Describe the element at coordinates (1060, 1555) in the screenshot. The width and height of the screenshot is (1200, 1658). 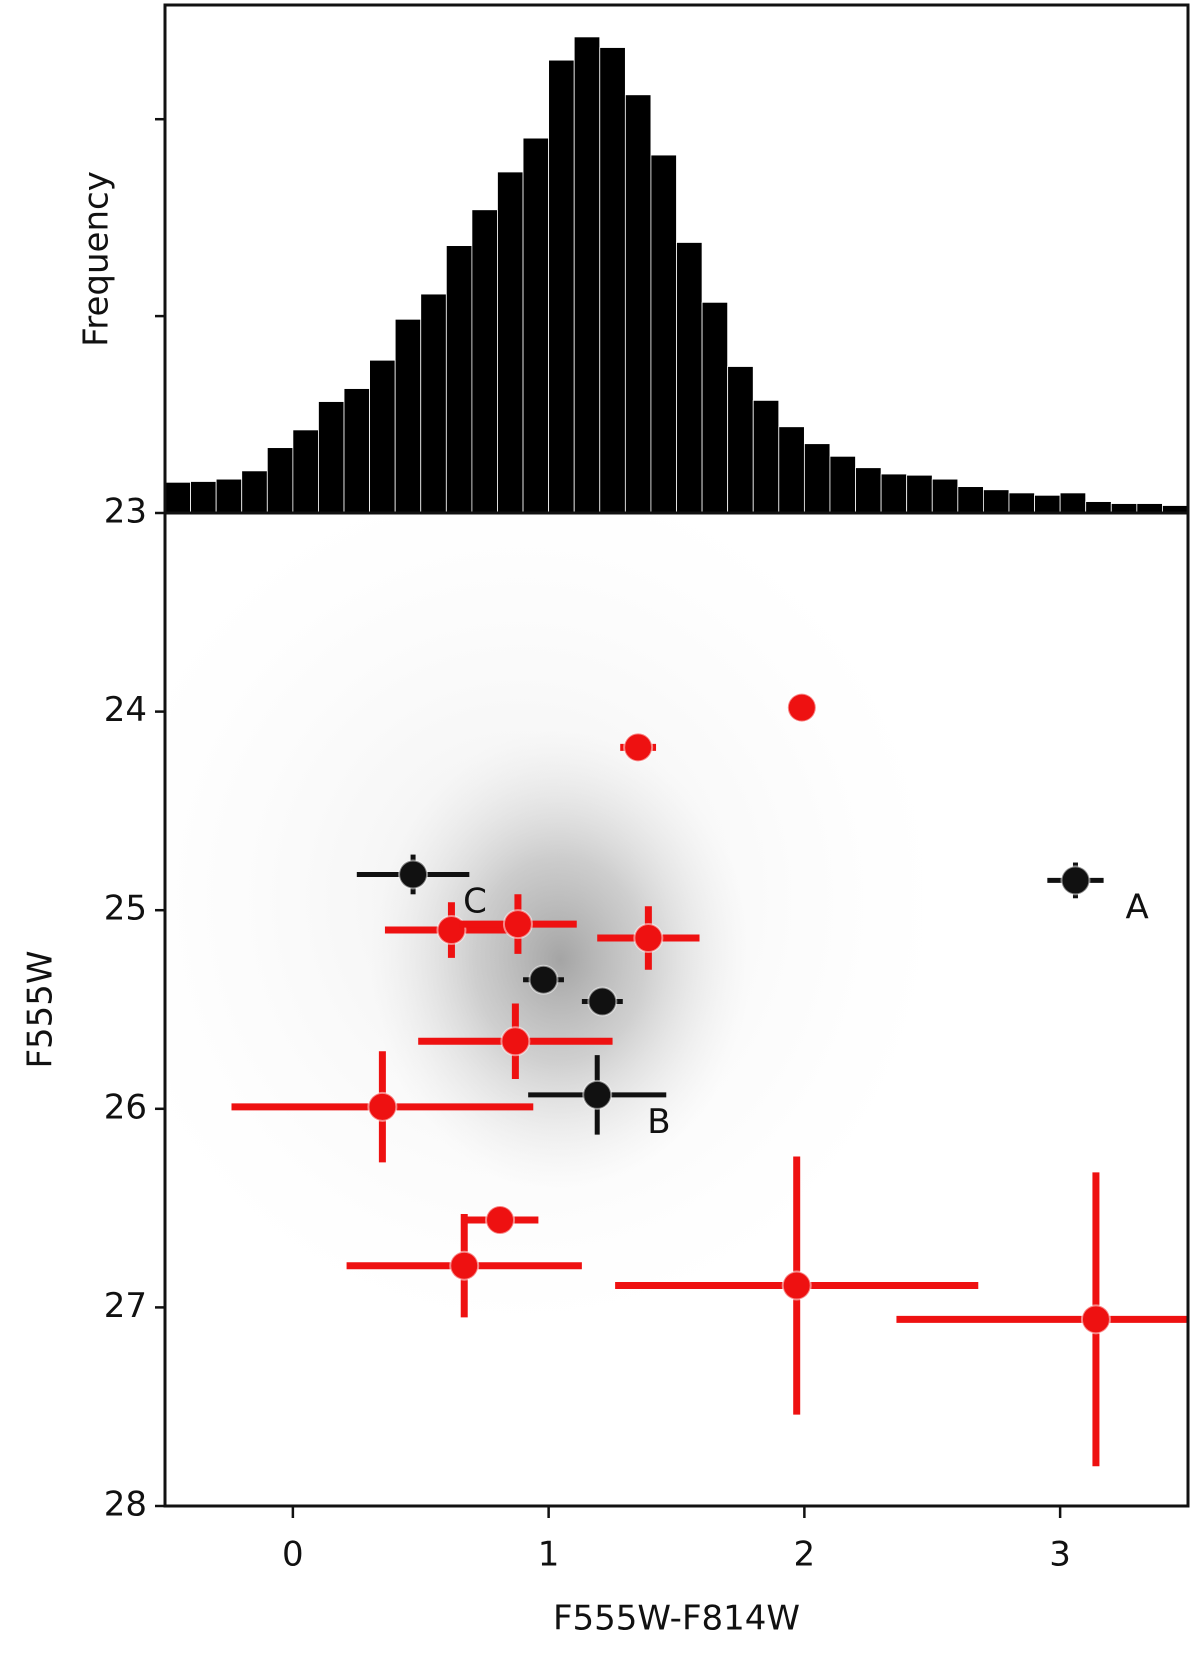
I see `x-tick-label: 3` at that location.